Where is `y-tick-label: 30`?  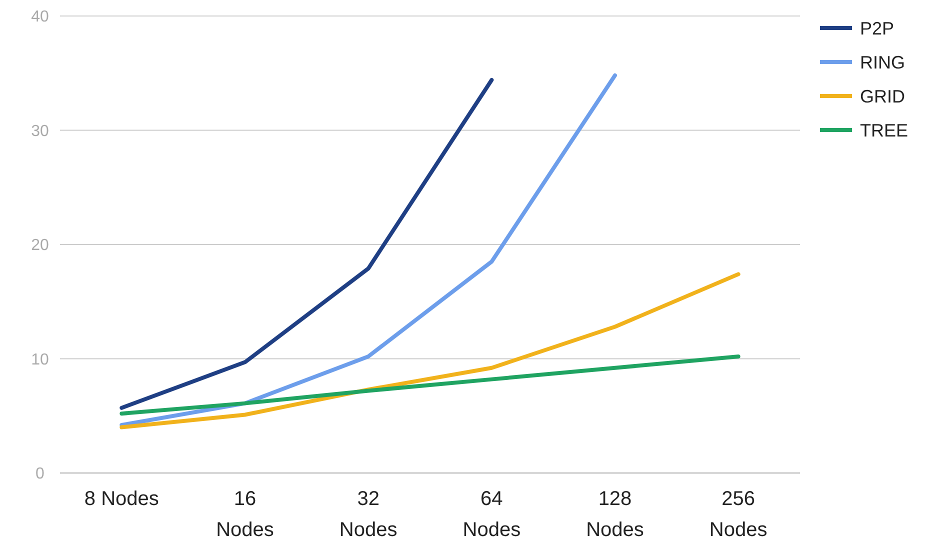
y-tick-label: 30 is located at coordinates (40, 131).